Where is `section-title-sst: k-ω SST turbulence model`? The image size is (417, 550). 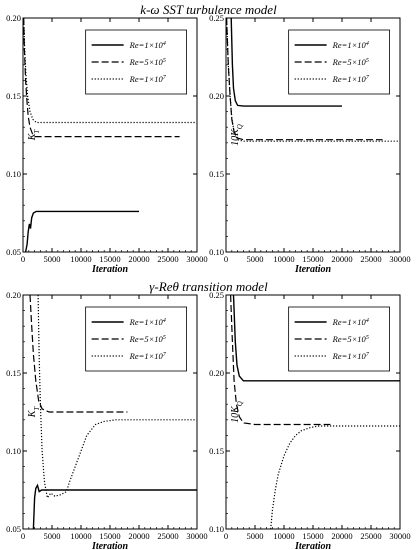 section-title-sst: k-ω SST turbulence model is located at coordinates (208, 9).